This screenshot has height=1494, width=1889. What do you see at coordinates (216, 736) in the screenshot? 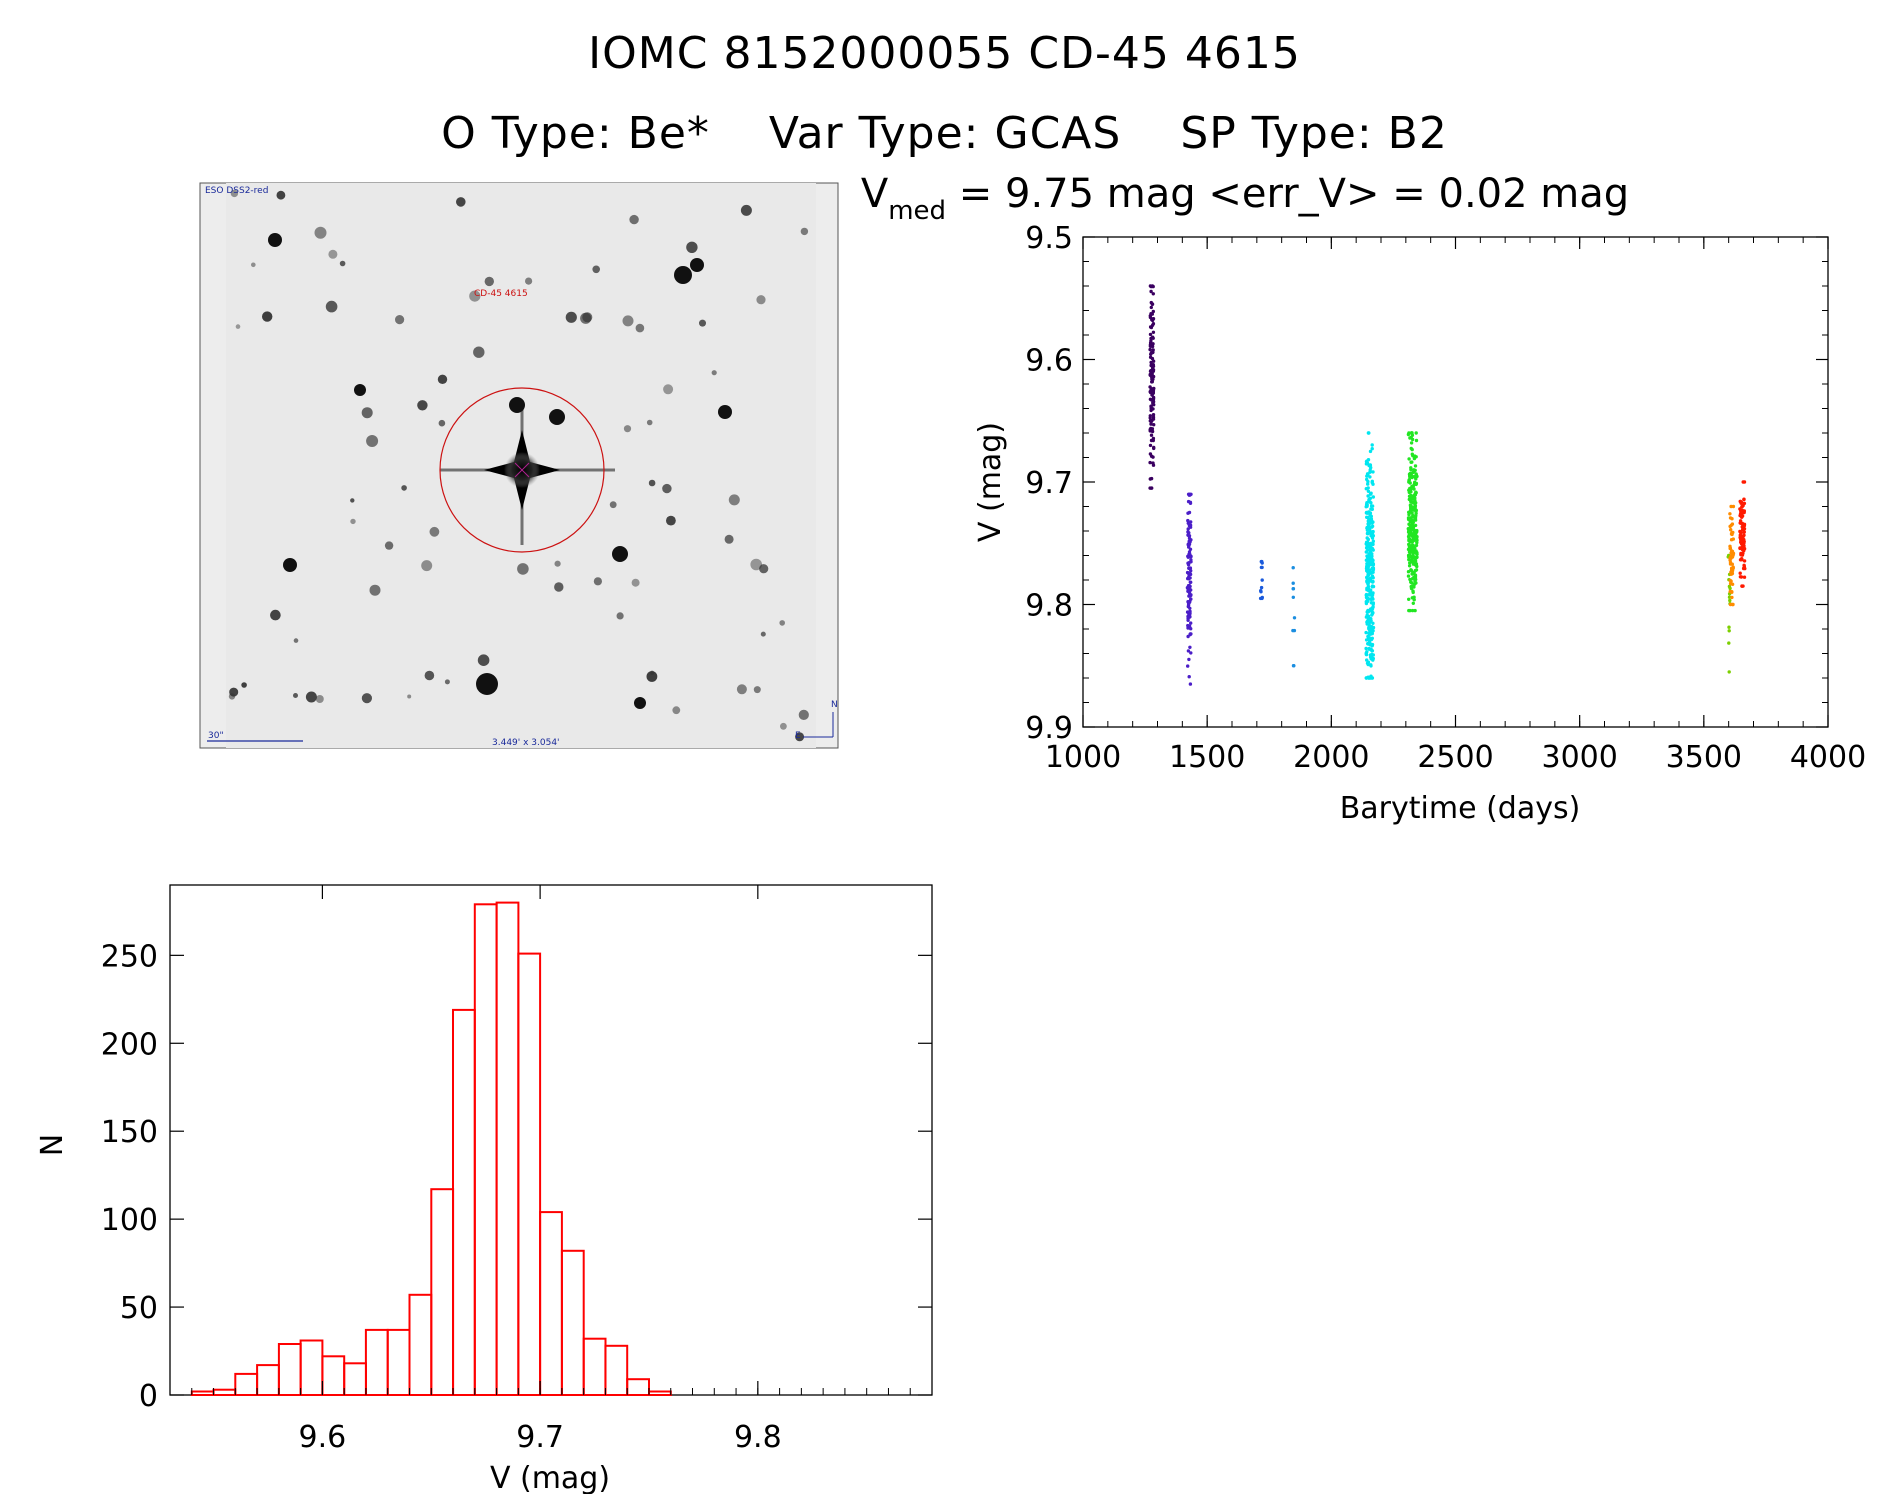
I see `scale-label: 30"` at bounding box center [216, 736].